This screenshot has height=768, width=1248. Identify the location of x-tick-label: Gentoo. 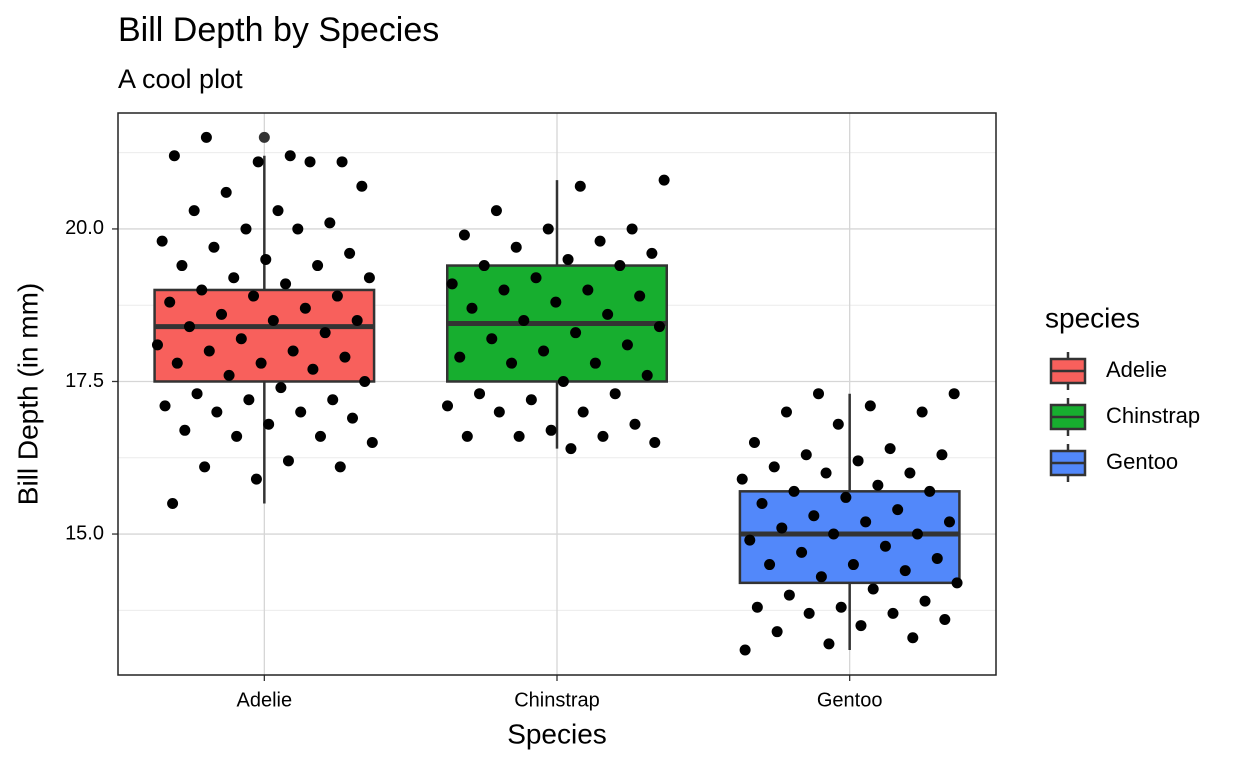
(850, 700).